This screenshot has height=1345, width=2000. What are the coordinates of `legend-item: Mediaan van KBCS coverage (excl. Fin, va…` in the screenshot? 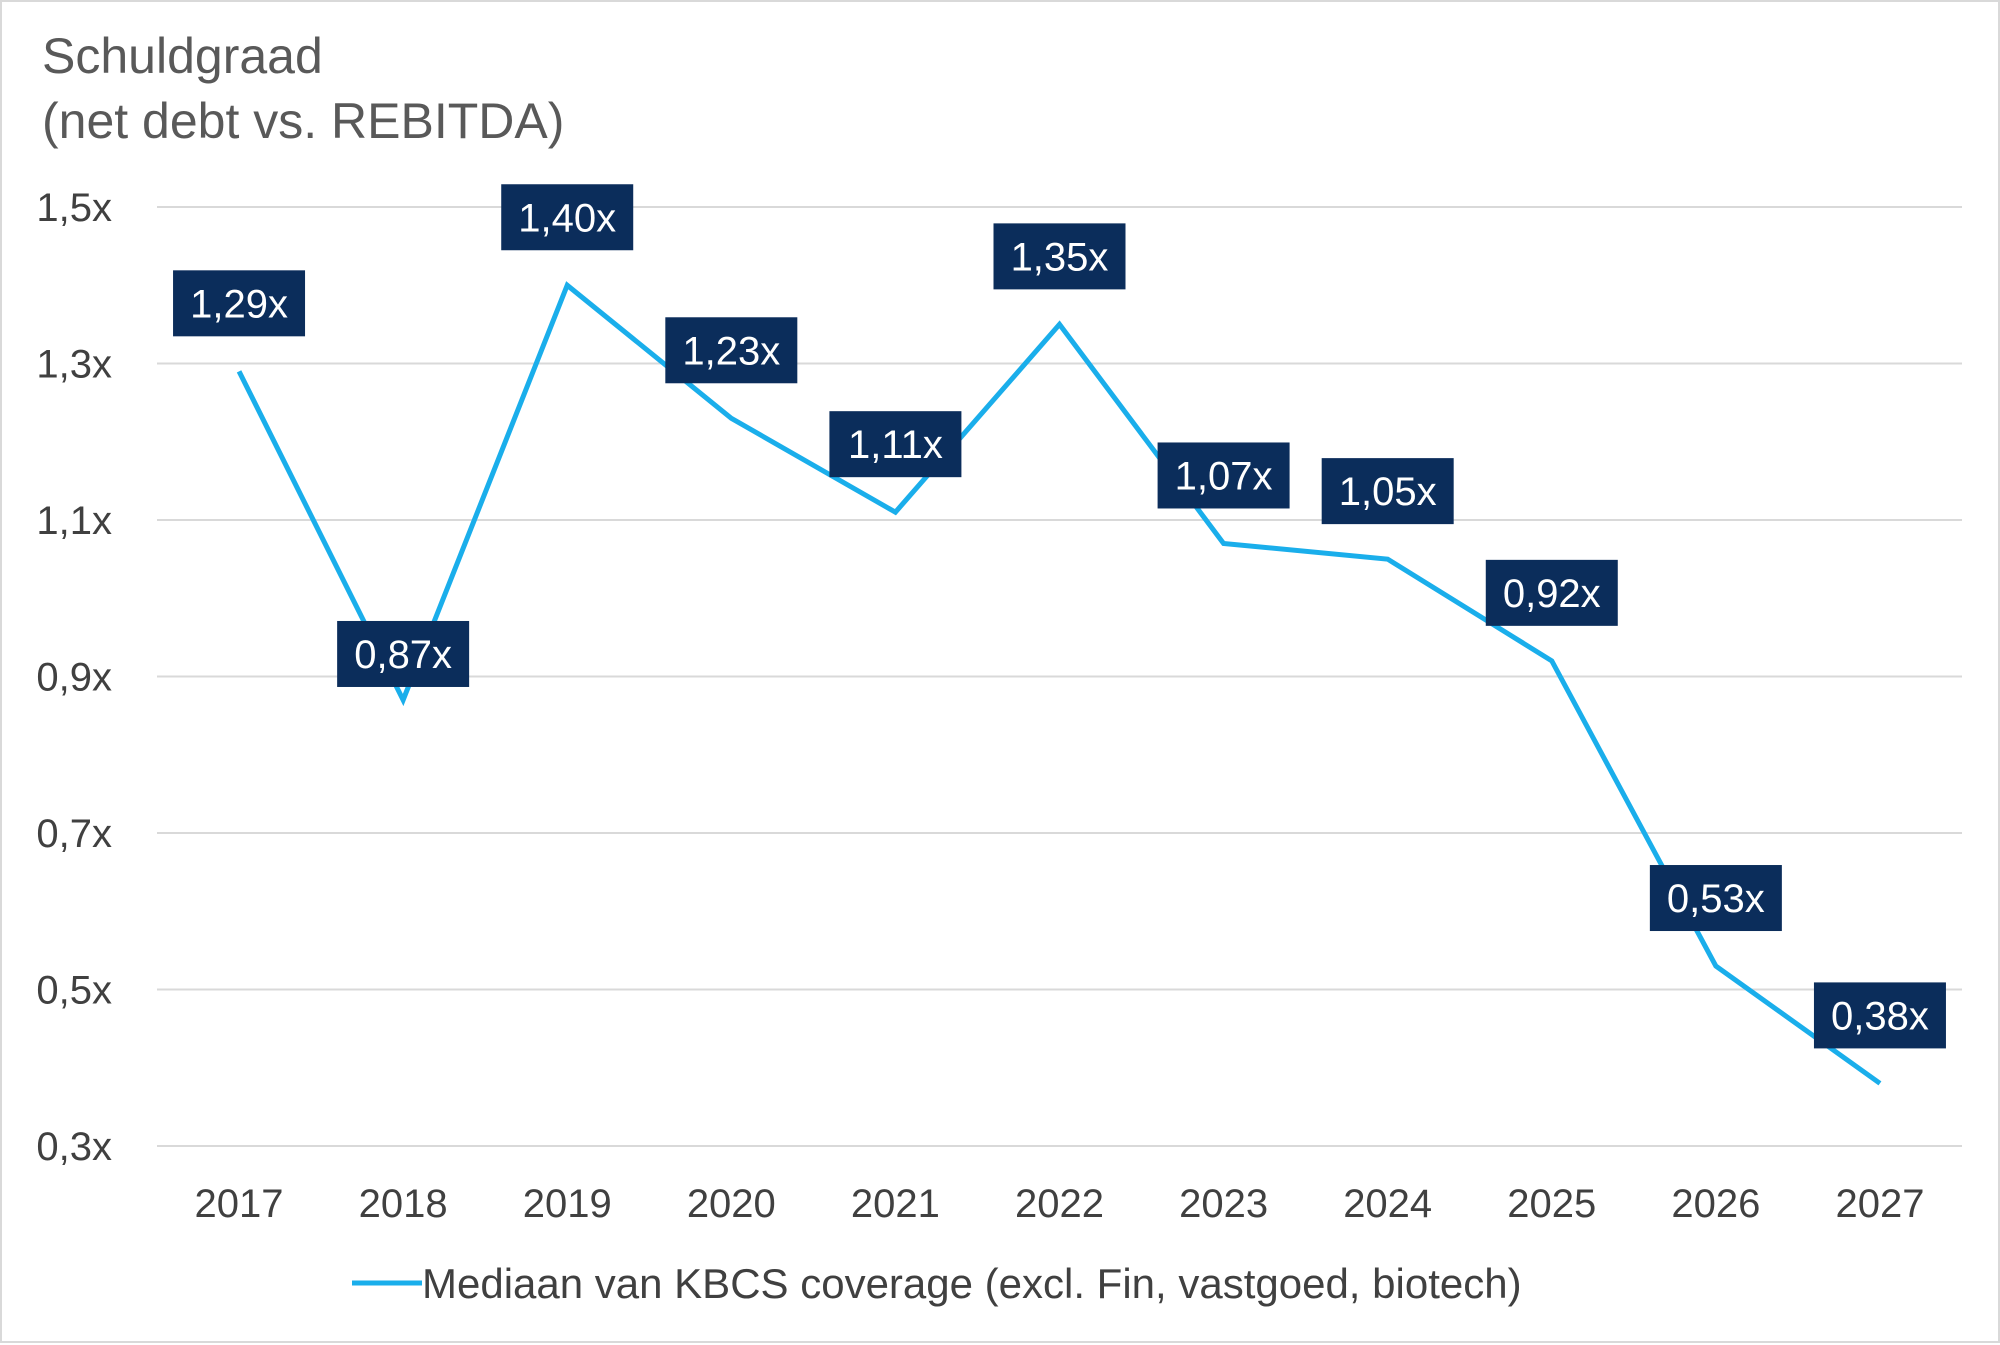 It's located at (937, 1283).